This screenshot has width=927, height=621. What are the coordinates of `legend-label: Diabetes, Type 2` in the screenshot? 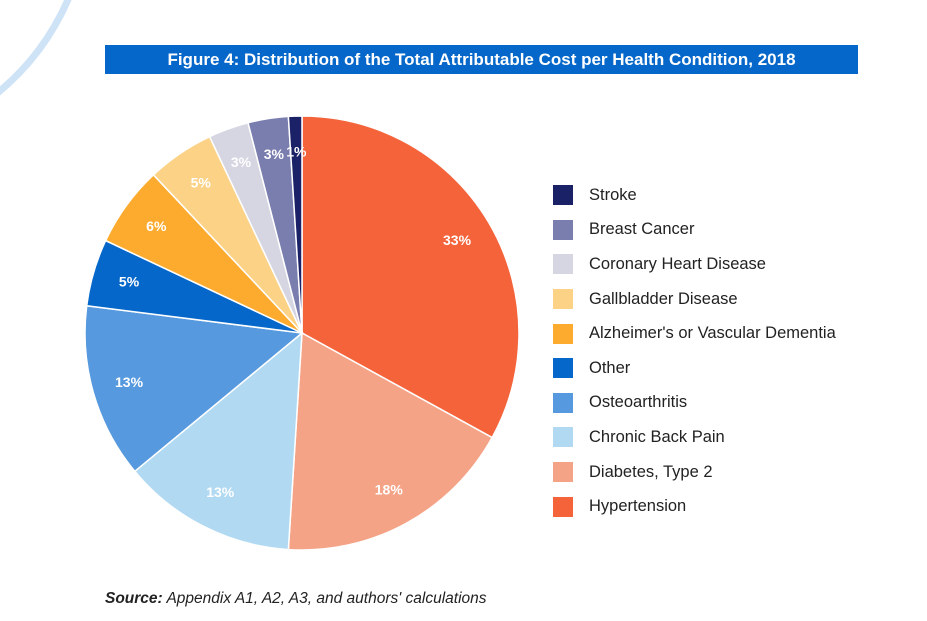 It's located at (651, 471).